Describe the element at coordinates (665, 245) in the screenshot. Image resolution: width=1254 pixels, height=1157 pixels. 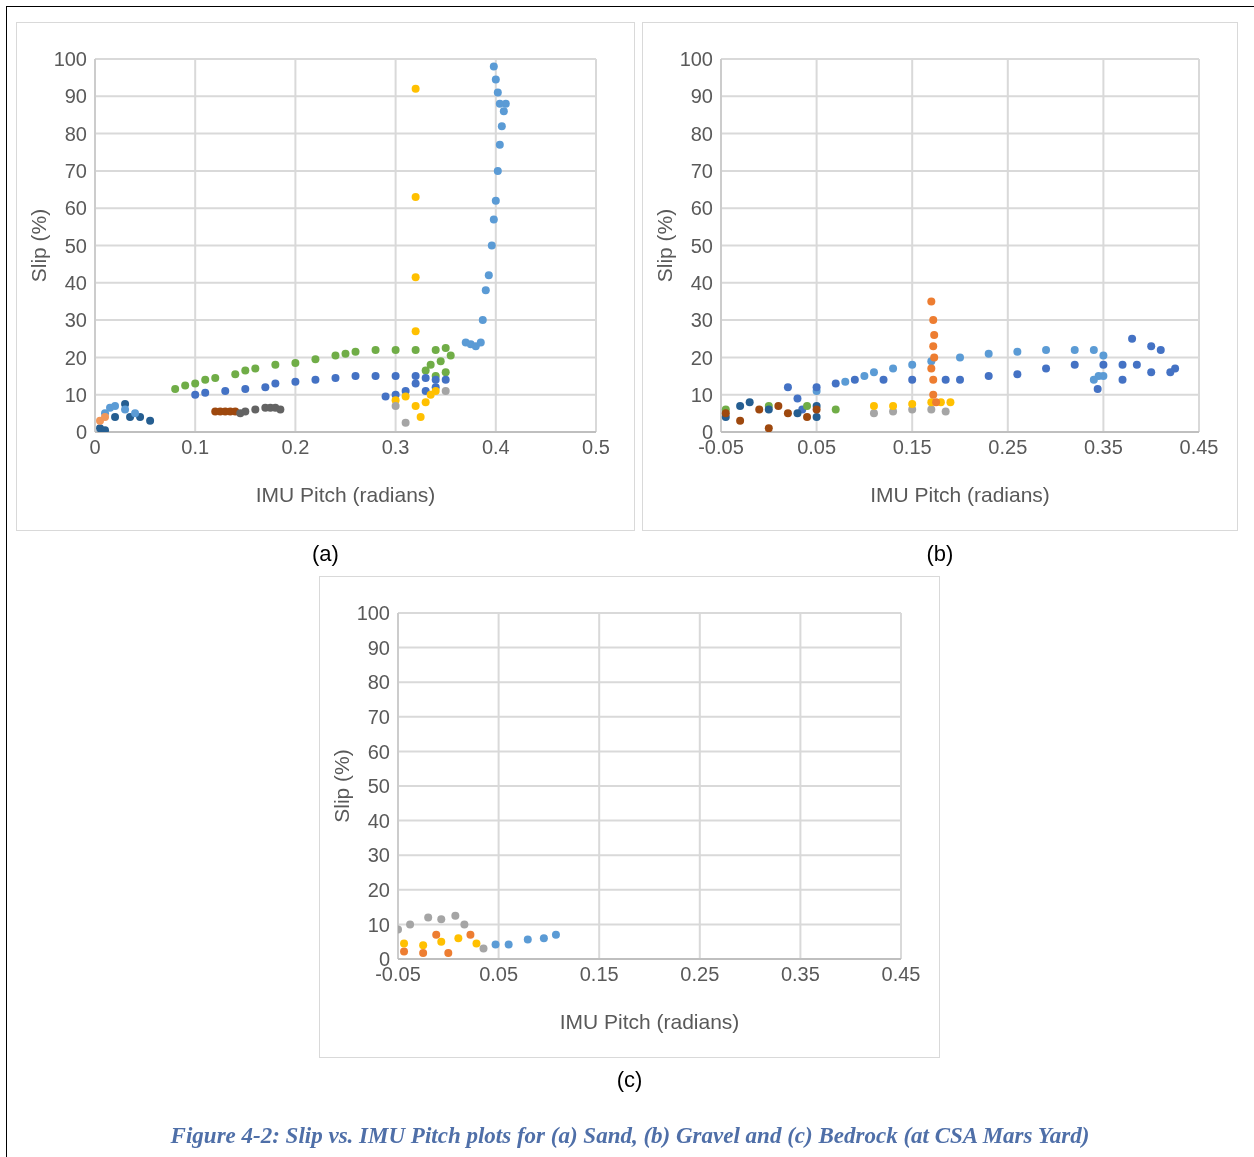
I see `y-axis-title: Slip (%)` at that location.